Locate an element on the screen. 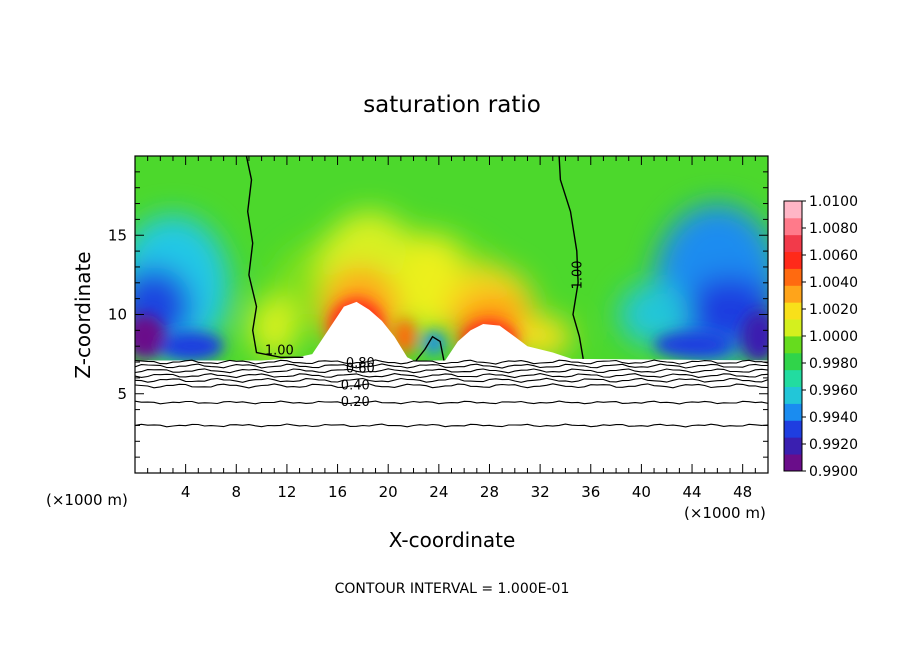  colorbar-label: 1.0000 is located at coordinates (833, 337).